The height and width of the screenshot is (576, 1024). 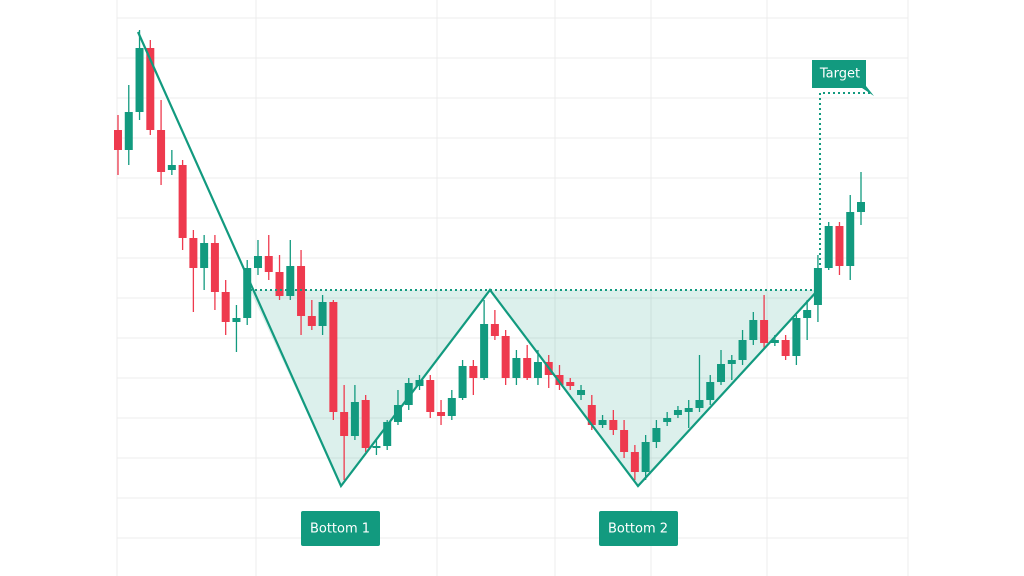 I want to click on annotation: Bottom 2, so click(x=638, y=529).